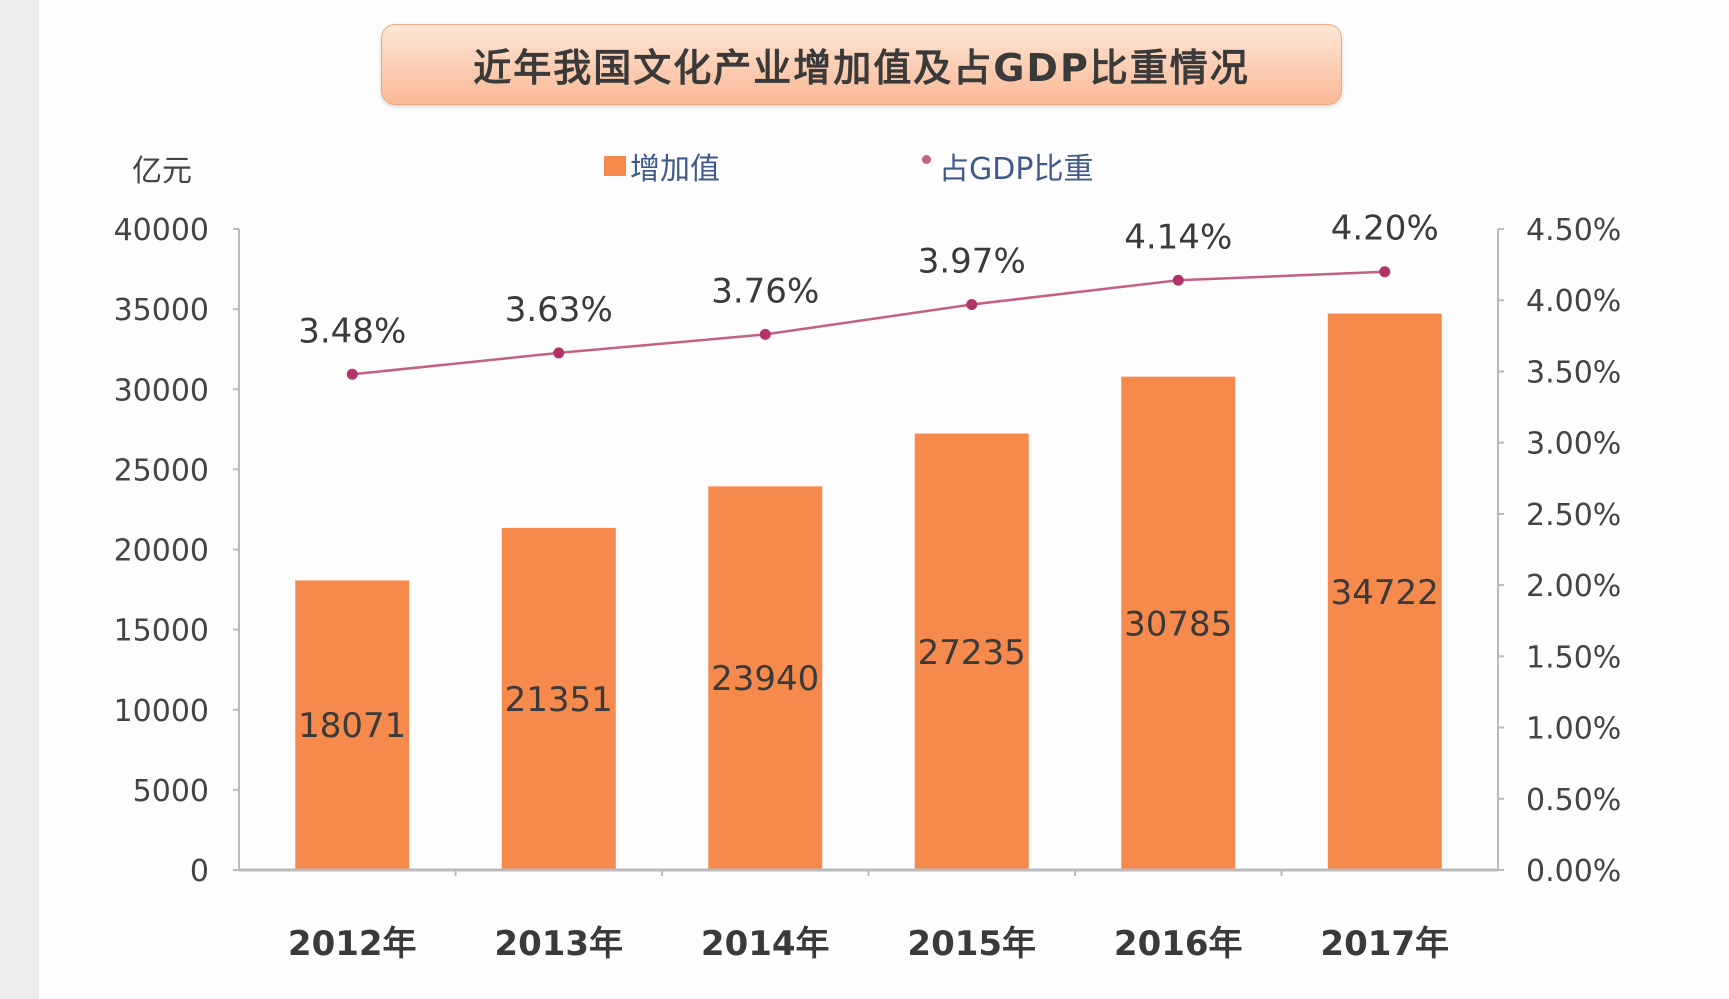  What do you see at coordinates (352, 331) in the screenshot?
I see `gdp-share-label: 3.48%` at bounding box center [352, 331].